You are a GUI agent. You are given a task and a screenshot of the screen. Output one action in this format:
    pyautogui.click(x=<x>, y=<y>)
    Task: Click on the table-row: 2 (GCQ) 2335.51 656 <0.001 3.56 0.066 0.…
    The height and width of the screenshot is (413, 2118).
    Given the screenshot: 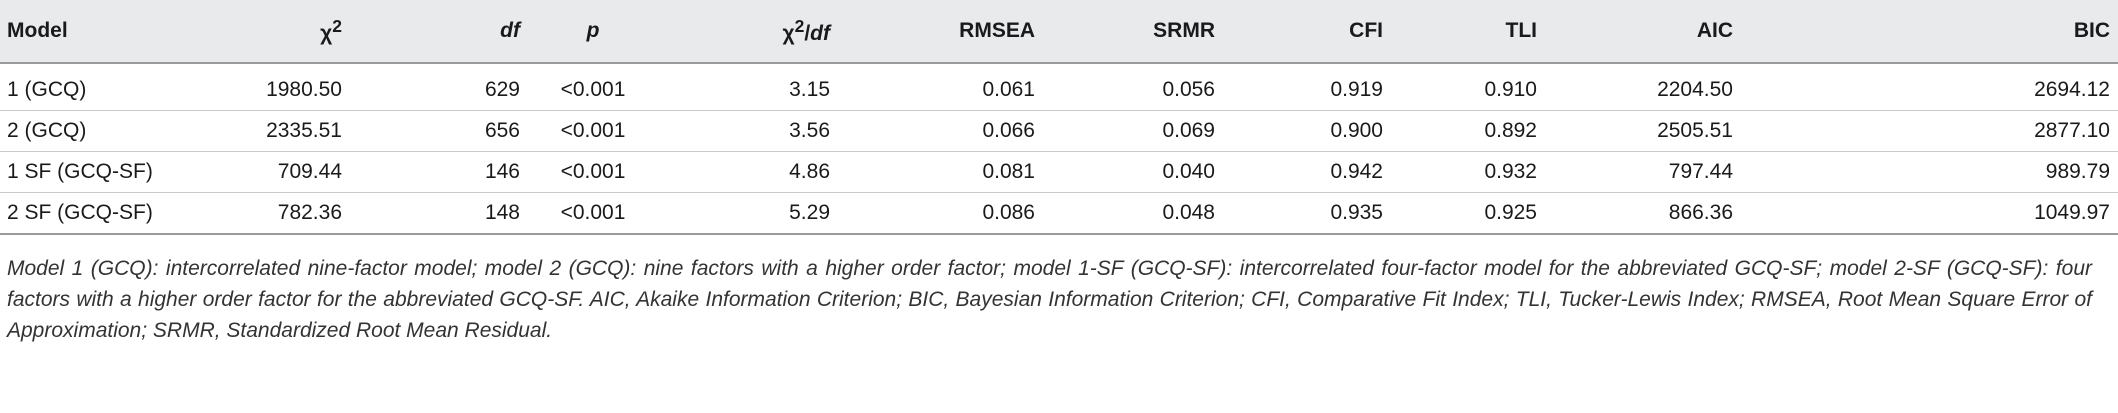 What is the action you would take?
    pyautogui.click(x=1059, y=131)
    